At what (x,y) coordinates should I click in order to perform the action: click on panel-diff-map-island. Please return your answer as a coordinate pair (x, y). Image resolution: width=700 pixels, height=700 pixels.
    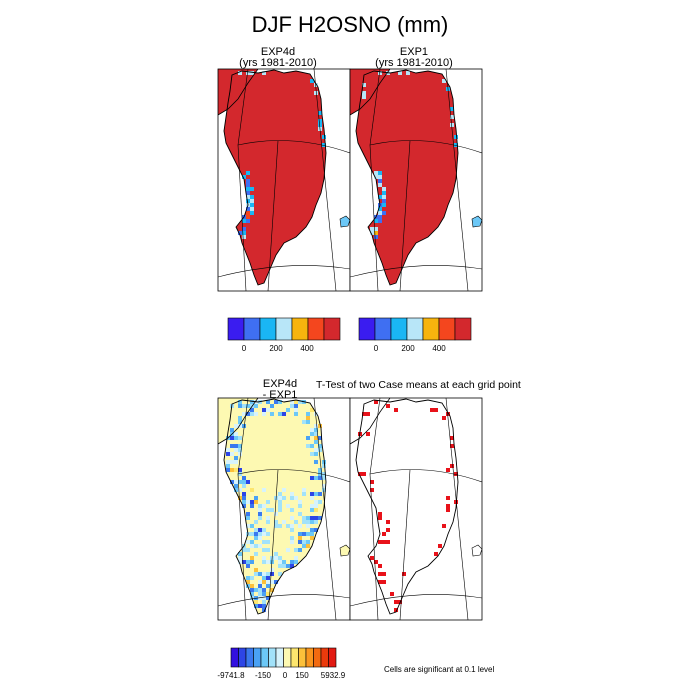
    Looking at the image, I should click on (344, 550).